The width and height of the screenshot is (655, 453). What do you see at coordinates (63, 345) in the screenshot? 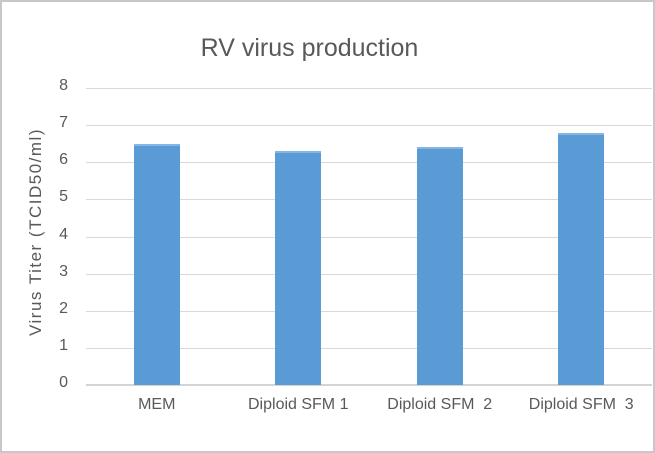
I see `y-tick-label: 1` at bounding box center [63, 345].